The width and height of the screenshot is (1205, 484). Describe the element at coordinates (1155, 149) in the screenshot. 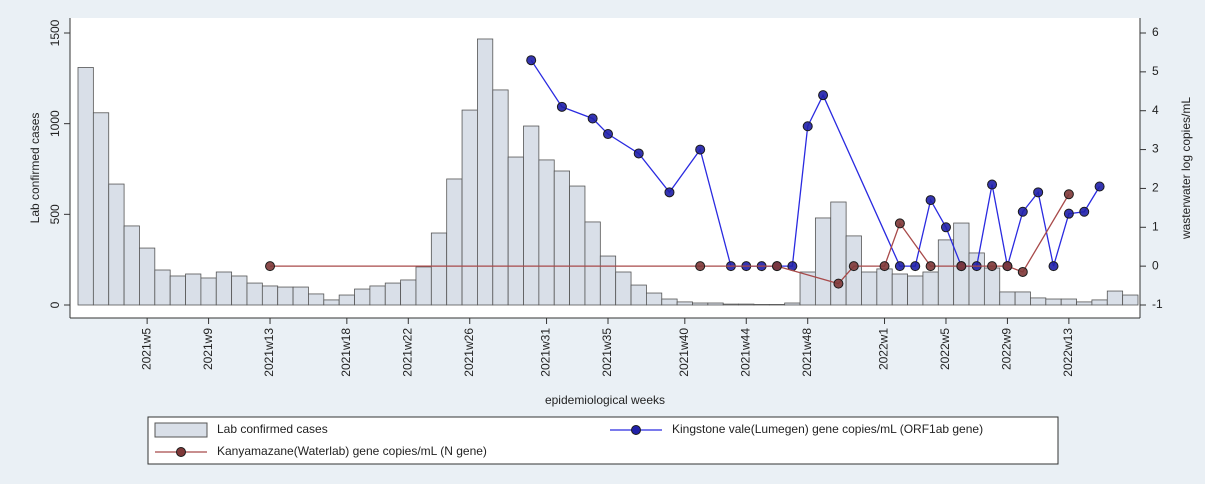

I see `y2-tick-label: 3` at that location.